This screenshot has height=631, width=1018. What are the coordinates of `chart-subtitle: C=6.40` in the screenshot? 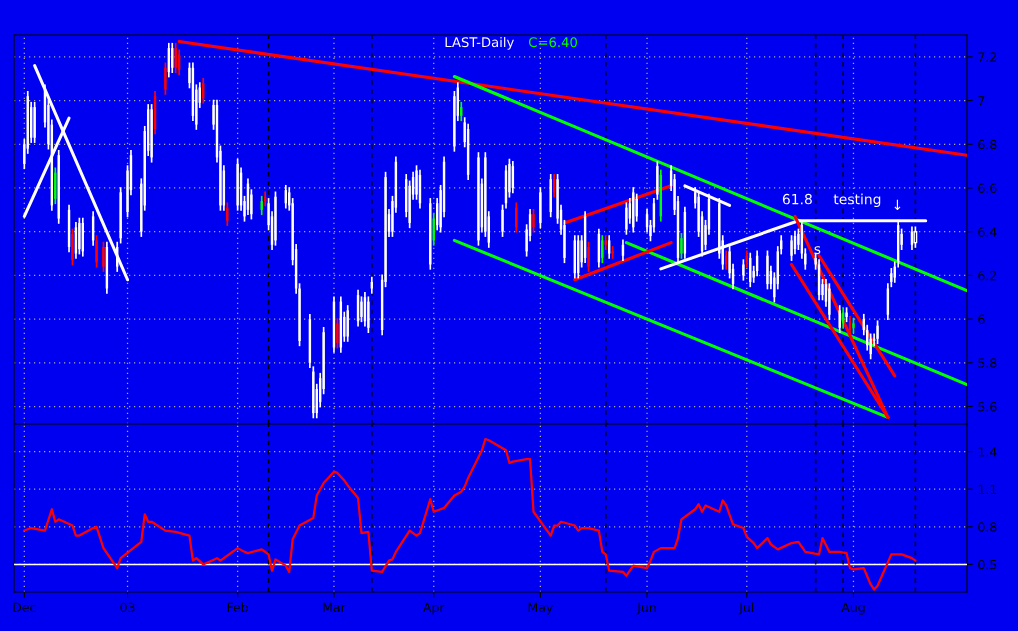 It's located at (552, 42).